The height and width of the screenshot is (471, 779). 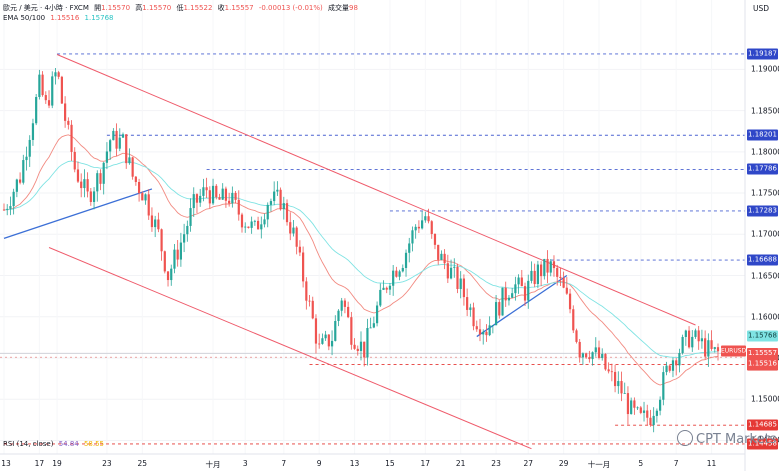 I want to click on time-tick-label: 19, so click(x=57, y=463).